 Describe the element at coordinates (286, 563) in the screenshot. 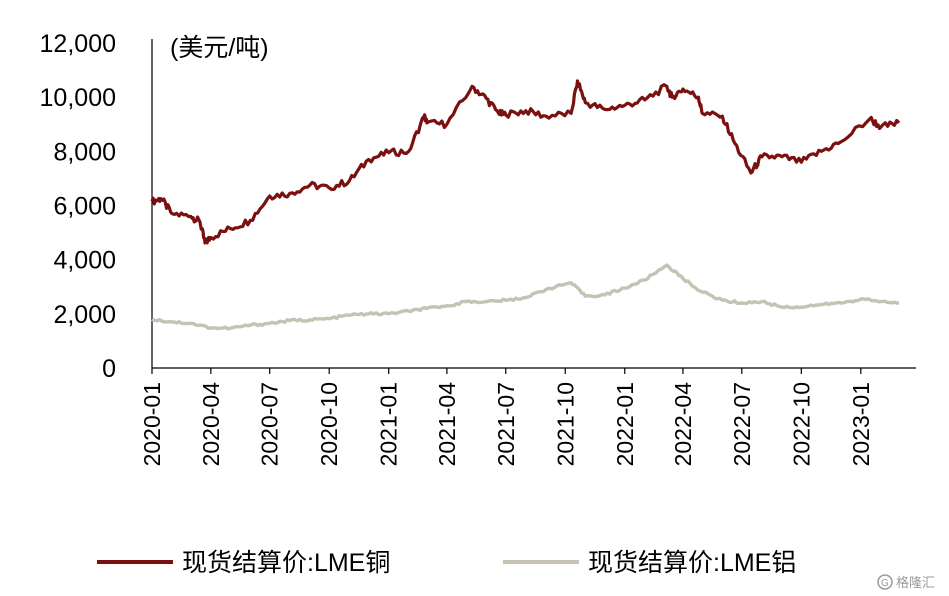

I see `legend-label: 现货结算价:LME铜` at that location.